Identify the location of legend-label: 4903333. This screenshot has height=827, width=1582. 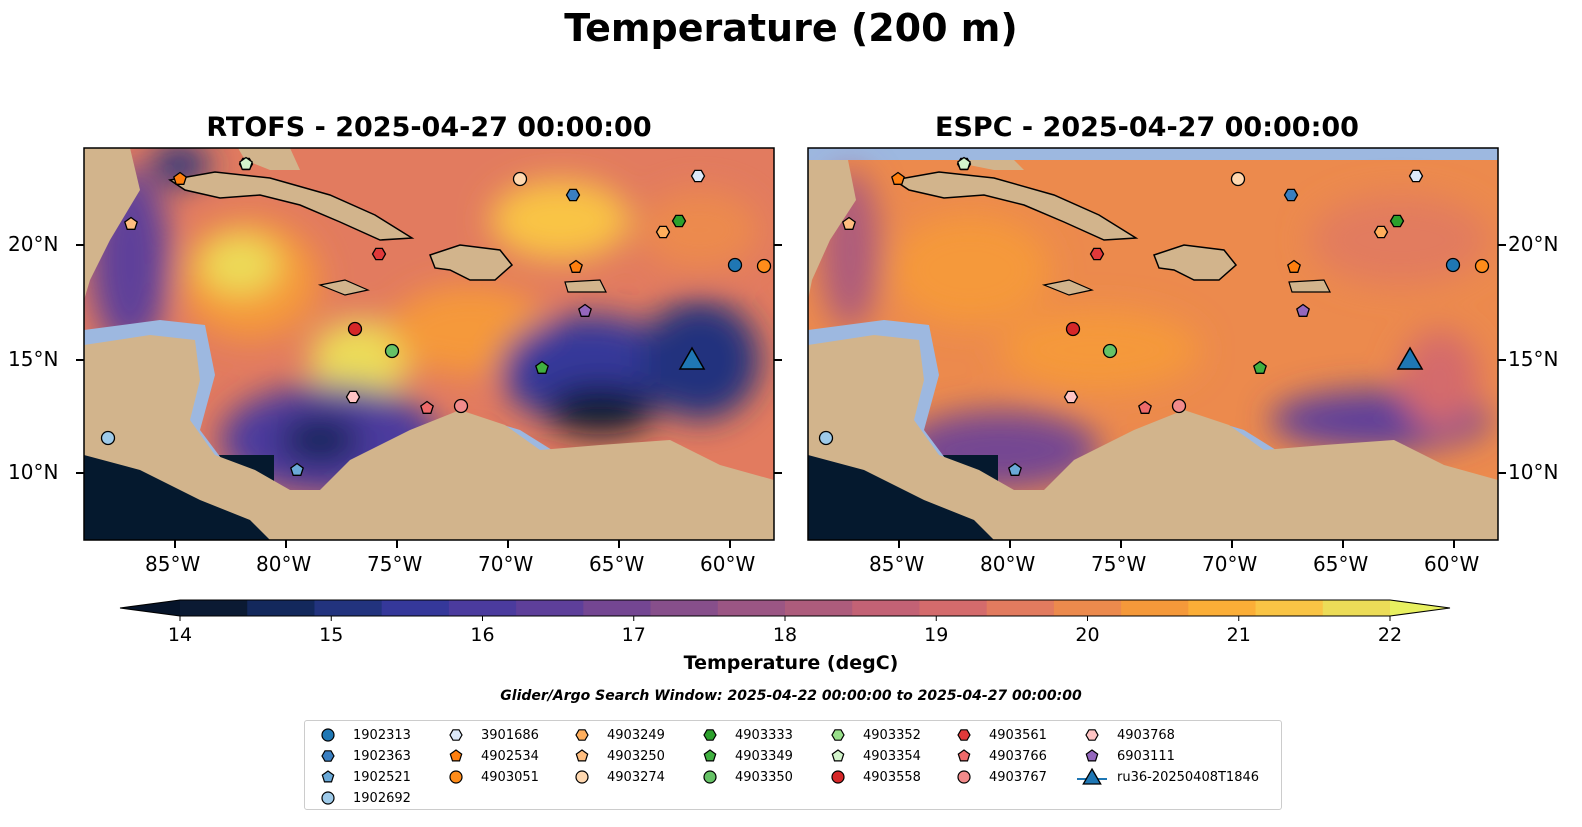
(764, 735).